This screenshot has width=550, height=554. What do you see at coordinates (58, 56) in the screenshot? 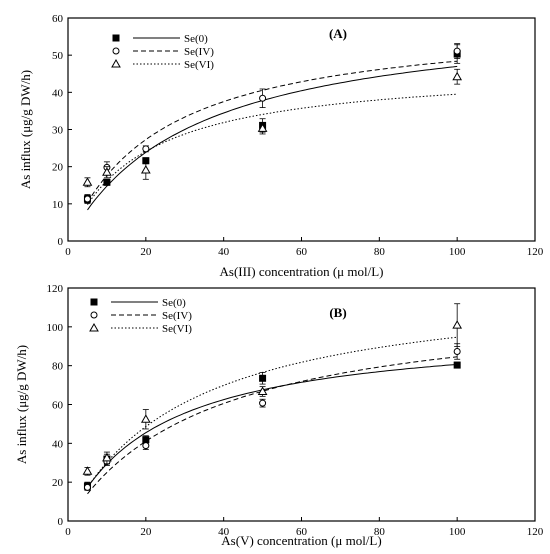
I see `y-tick-label: 50` at bounding box center [58, 56].